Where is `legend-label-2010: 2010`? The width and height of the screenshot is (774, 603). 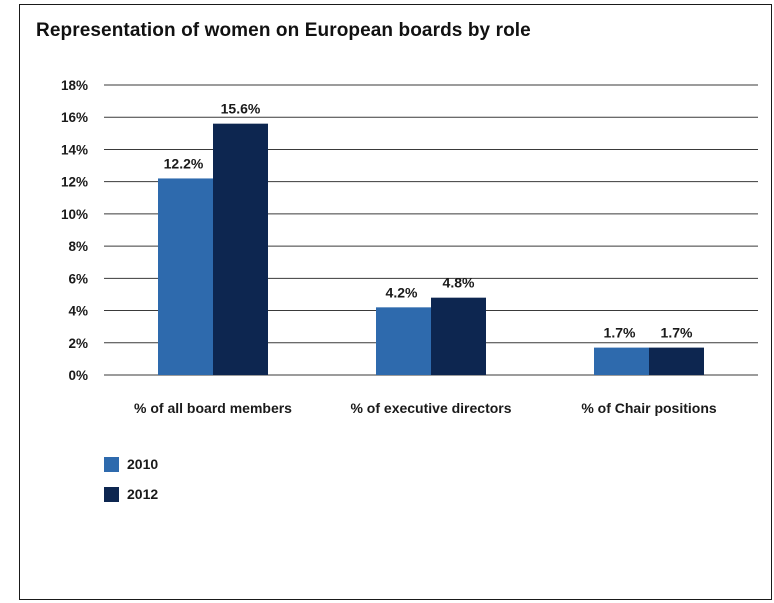
legend-label-2010: 2010 is located at coordinates (143, 464).